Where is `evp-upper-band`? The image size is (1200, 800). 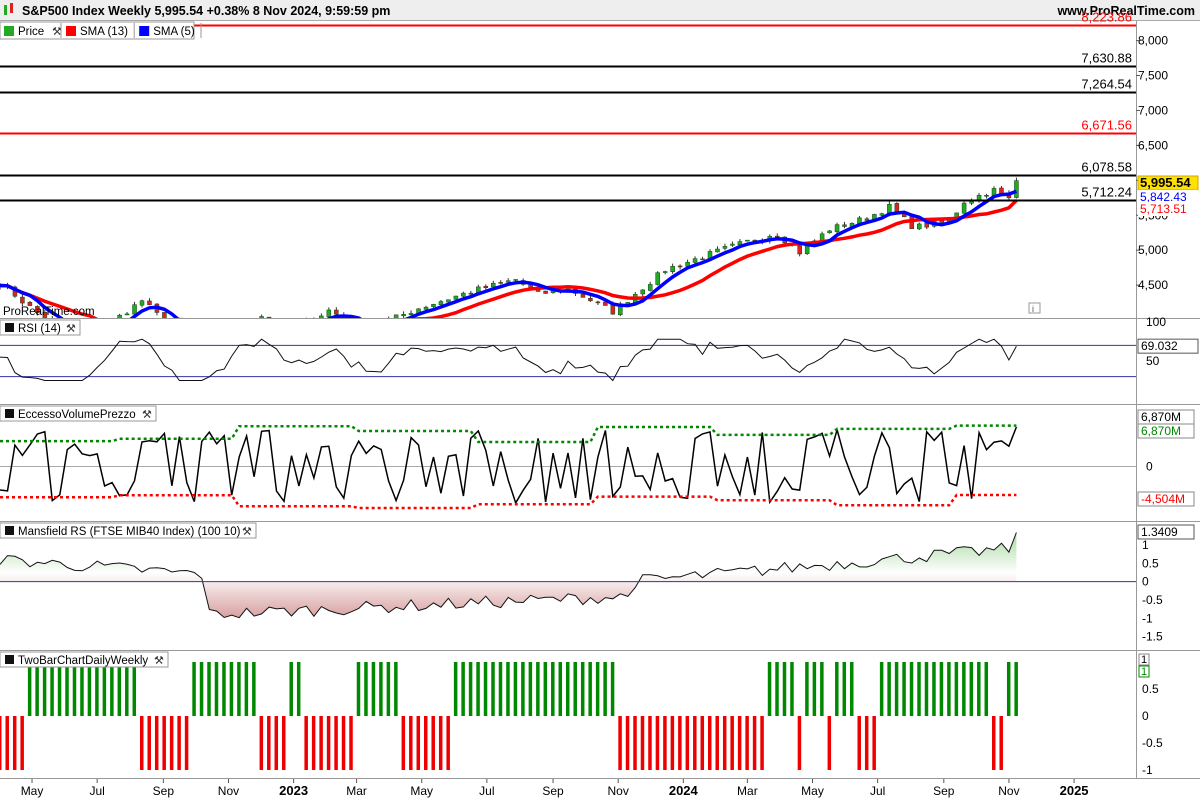
evp-upper-band is located at coordinates (508, 434).